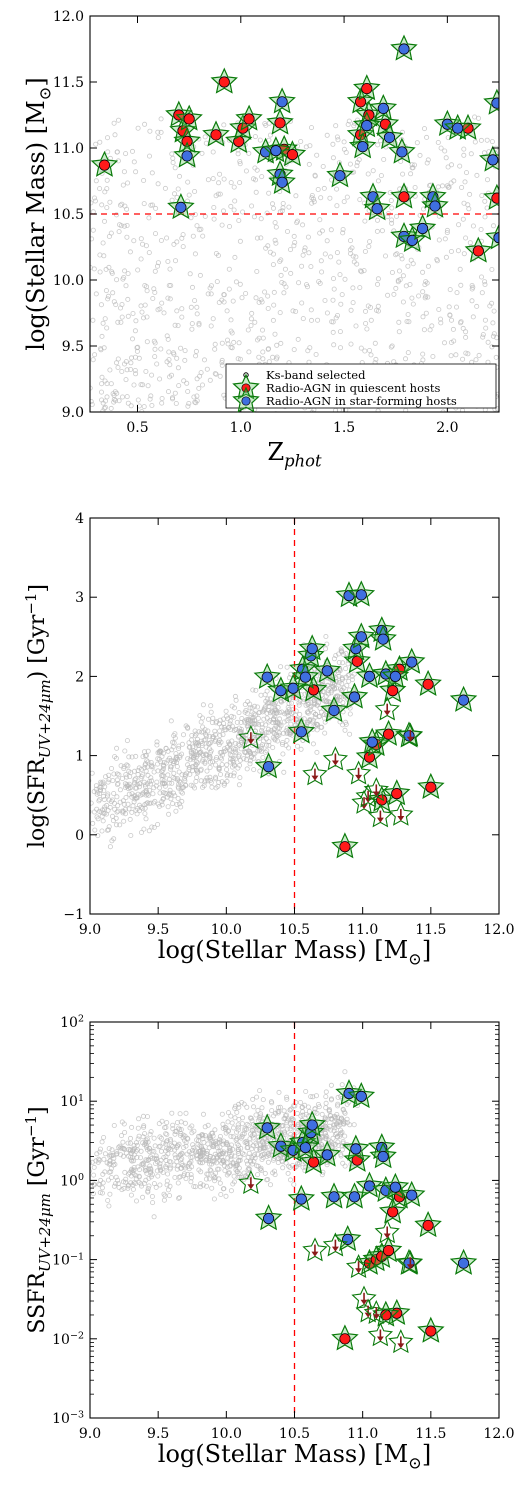 The height and width of the screenshot is (1505, 517). Describe the element at coordinates (356, 1149) in the screenshot. I see `star-forming-dot` at that location.